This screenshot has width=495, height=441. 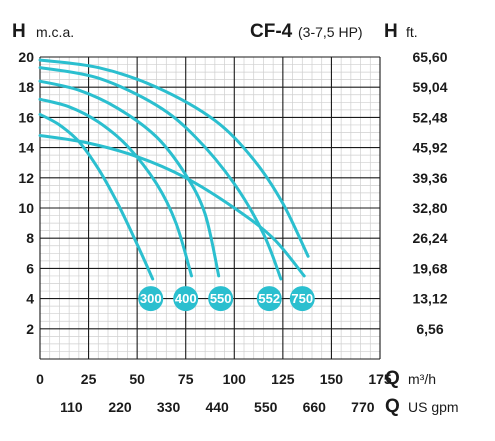 What do you see at coordinates (26, 193) in the screenshot?
I see `y-tick-labels: 20 2 4 6 8 10 12 14 16 18` at bounding box center [26, 193].